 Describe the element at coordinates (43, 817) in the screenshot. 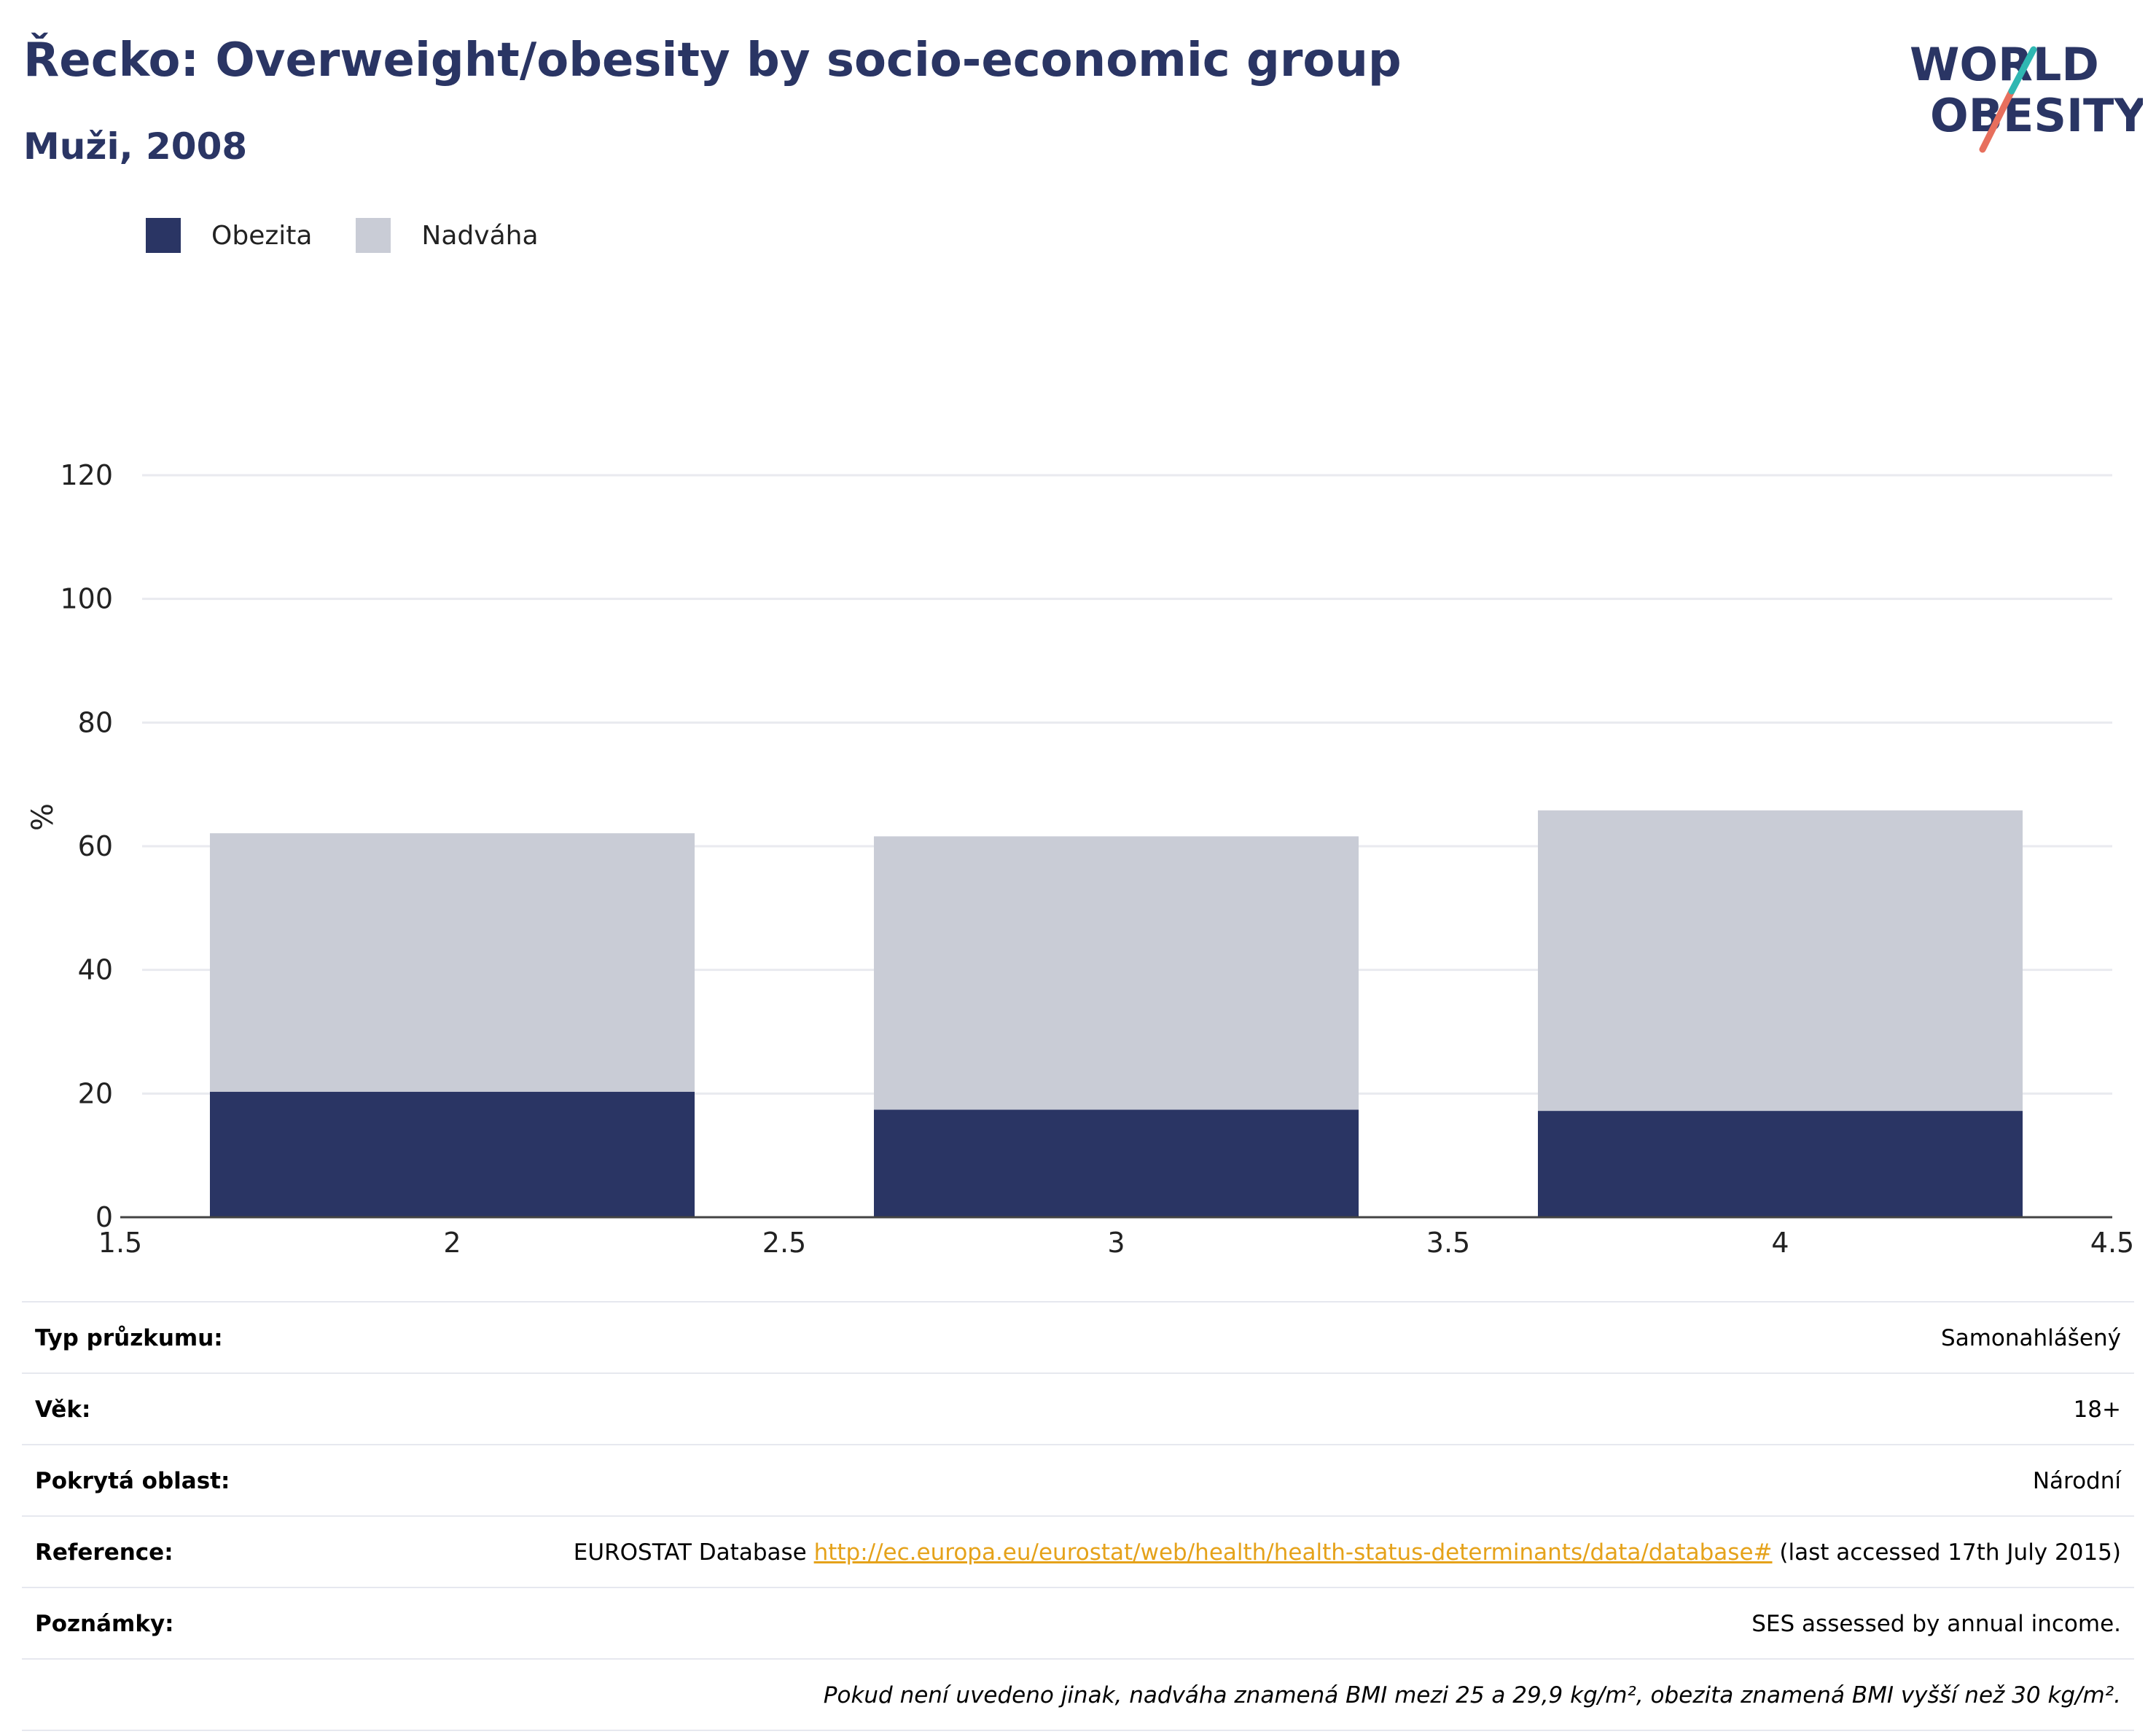

I see `y-axis-label: %` at that location.